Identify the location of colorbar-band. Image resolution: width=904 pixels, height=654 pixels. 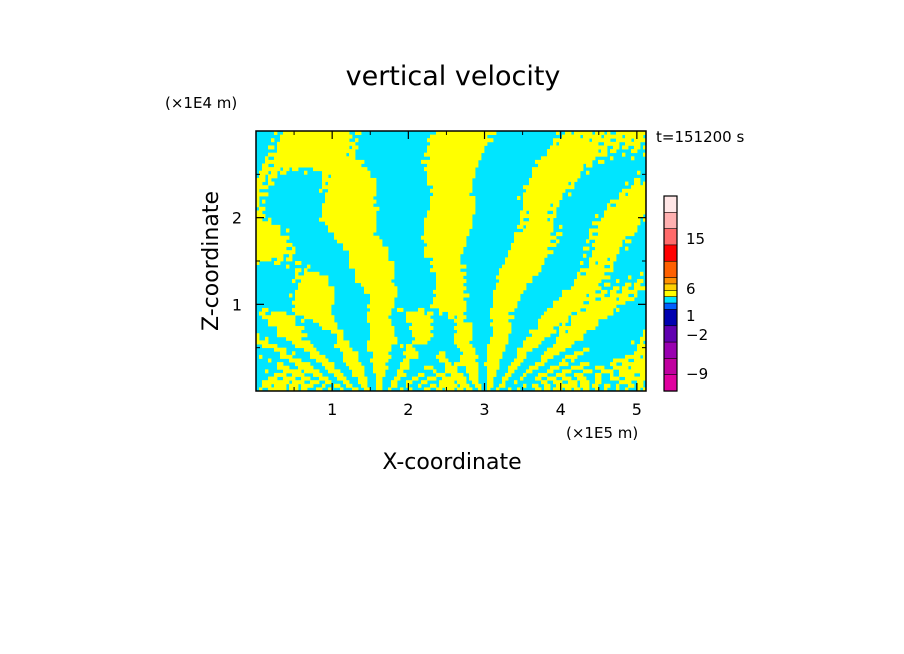
(670, 287).